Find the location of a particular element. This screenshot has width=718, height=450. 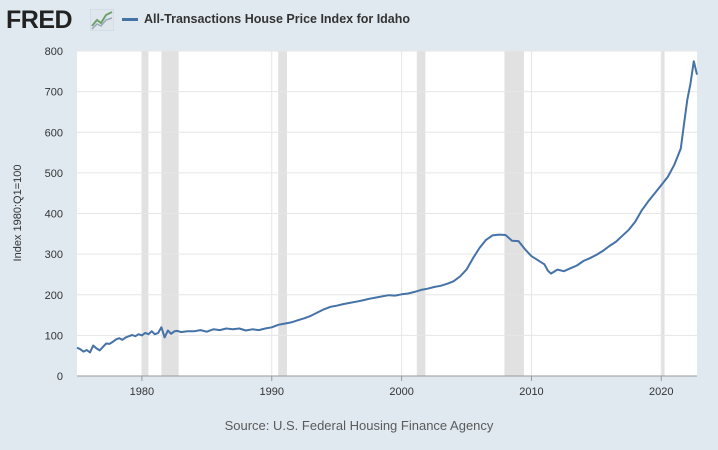

y-tick-label: 600 is located at coordinates (54, 133).